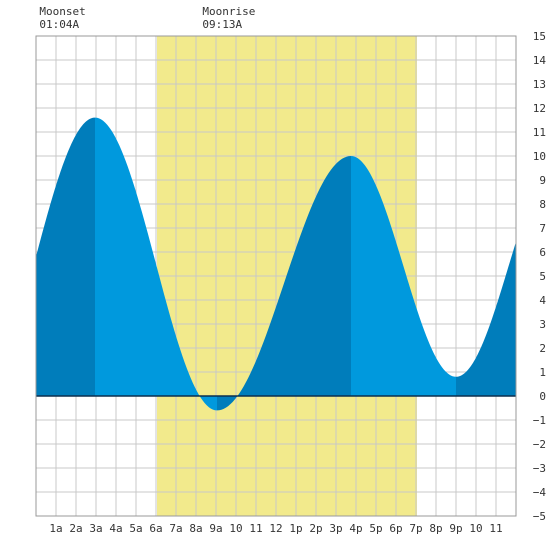 The image size is (550, 550). What do you see at coordinates (415, 528) in the screenshot?
I see `x-tick-label: 7p` at bounding box center [415, 528].